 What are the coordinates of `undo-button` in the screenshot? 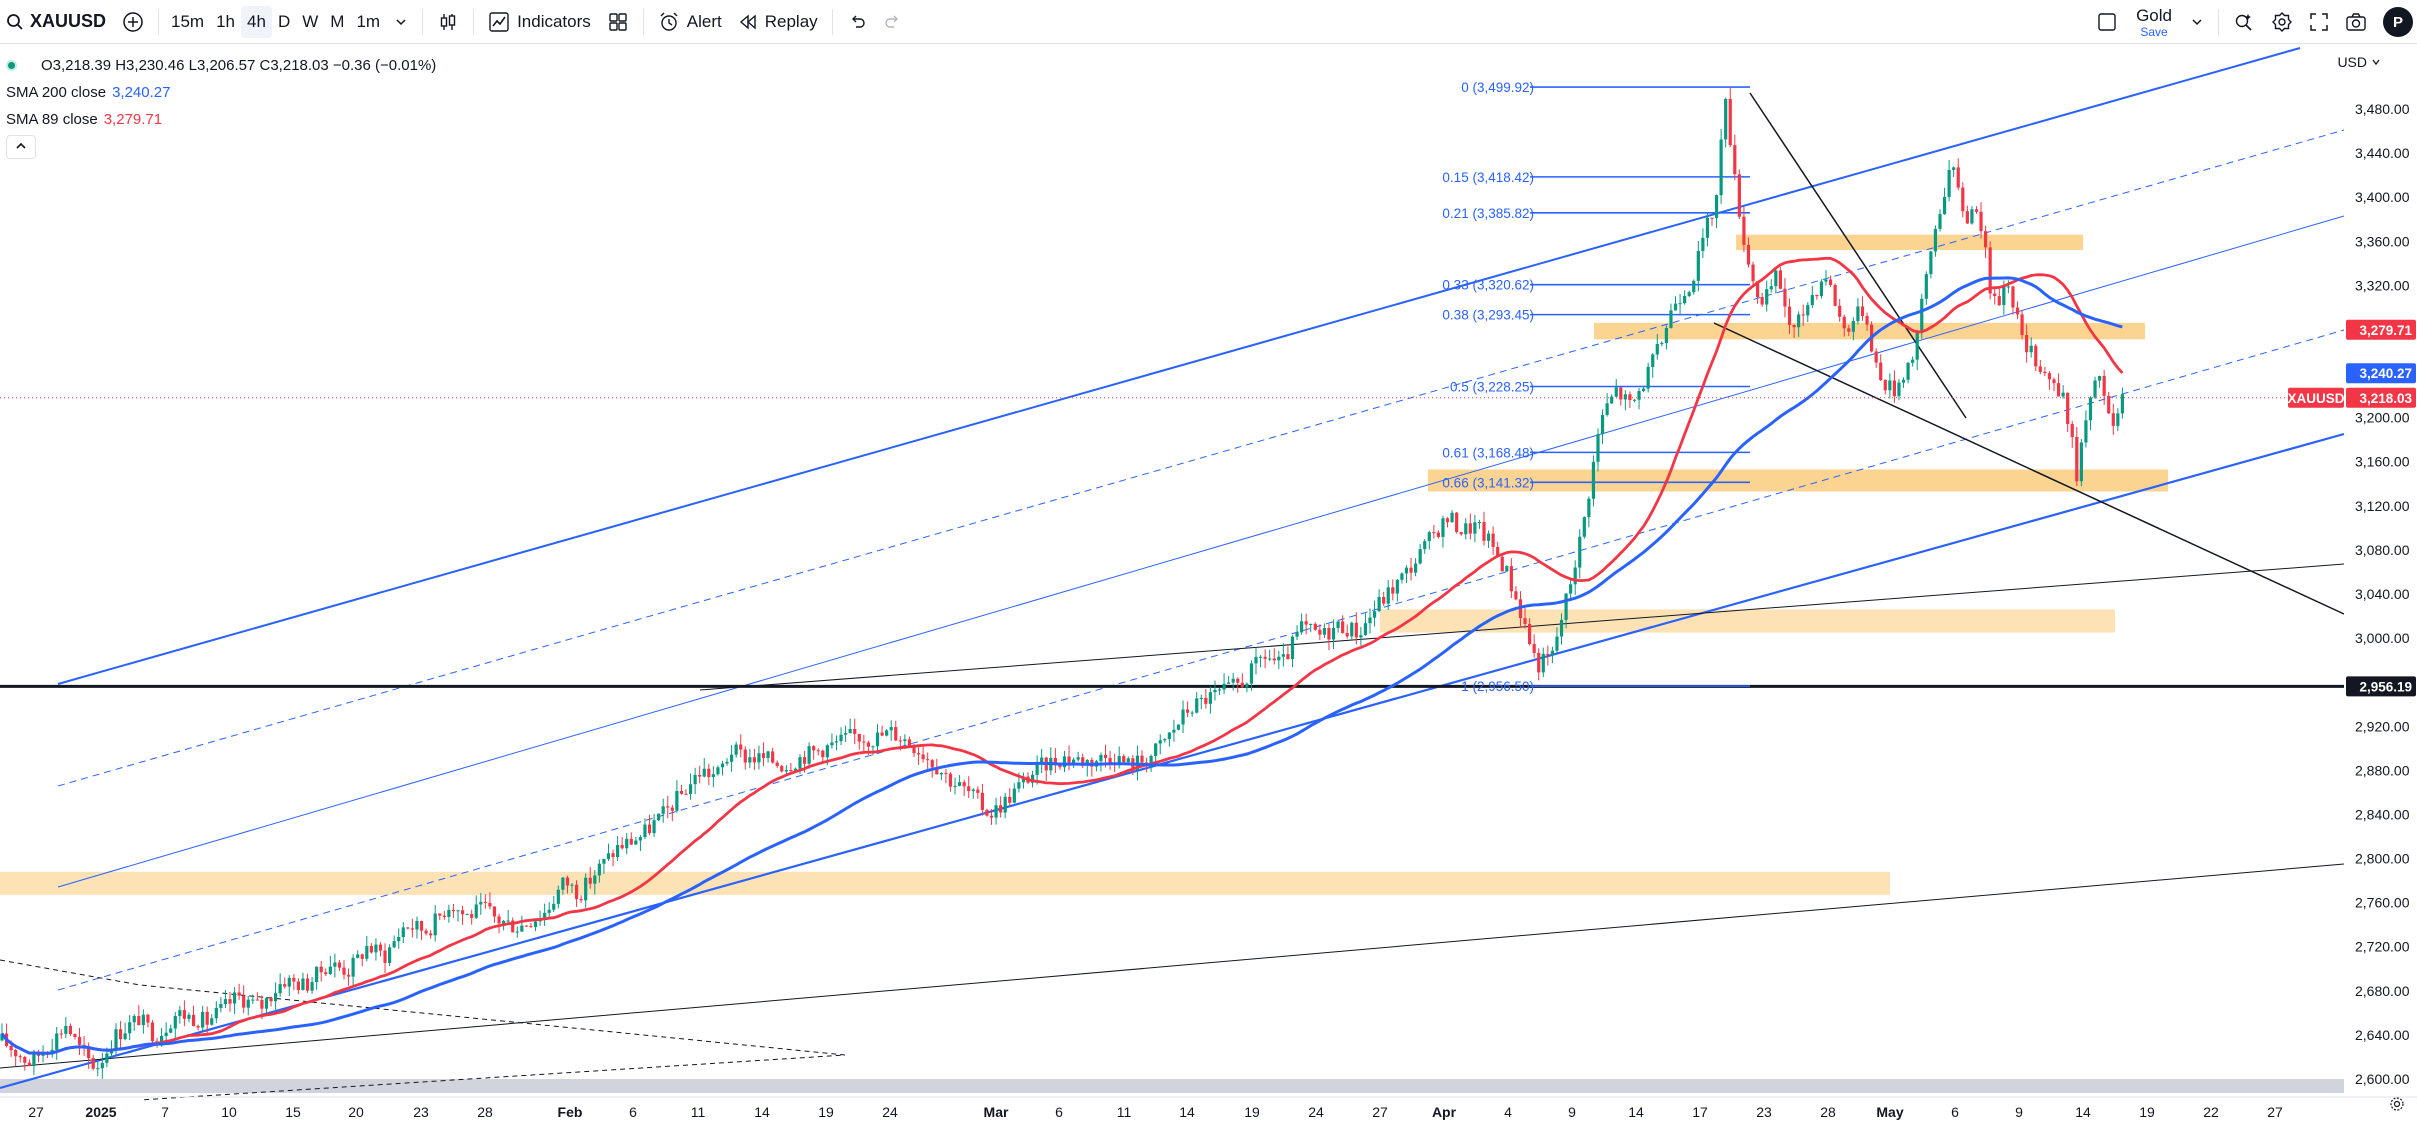 It's located at (857, 22).